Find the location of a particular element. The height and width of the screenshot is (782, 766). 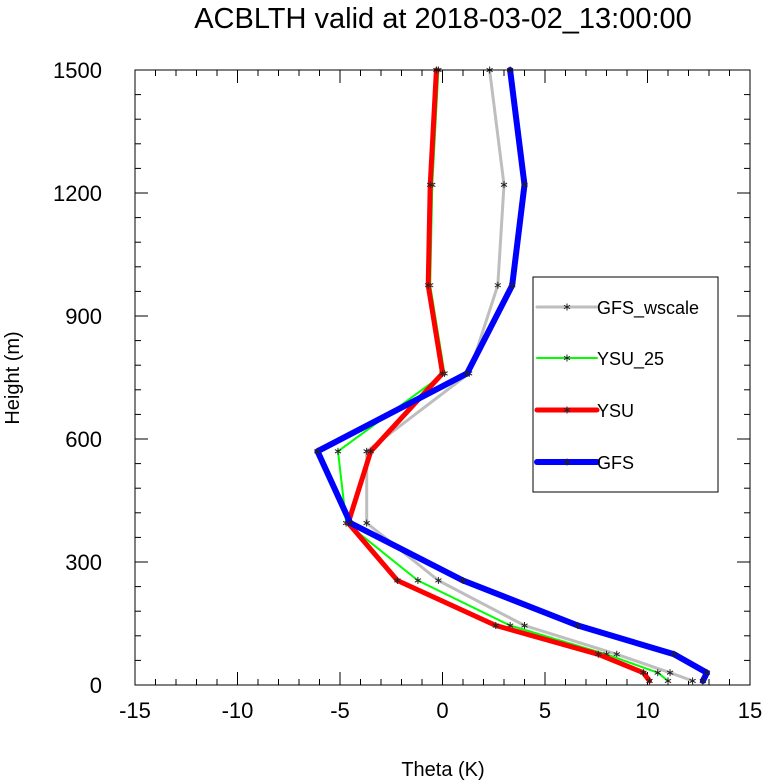

legend-label-gfs-wscale: GFS_wscale is located at coordinates (648, 308).